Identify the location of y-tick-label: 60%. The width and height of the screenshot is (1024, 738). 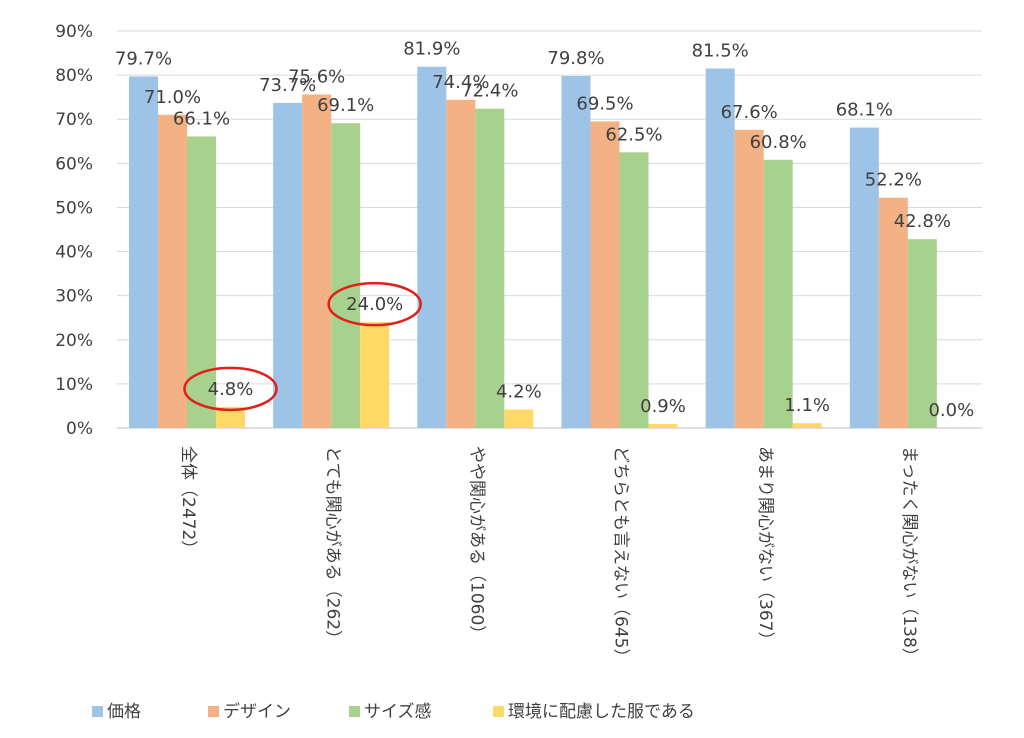
(74, 164).